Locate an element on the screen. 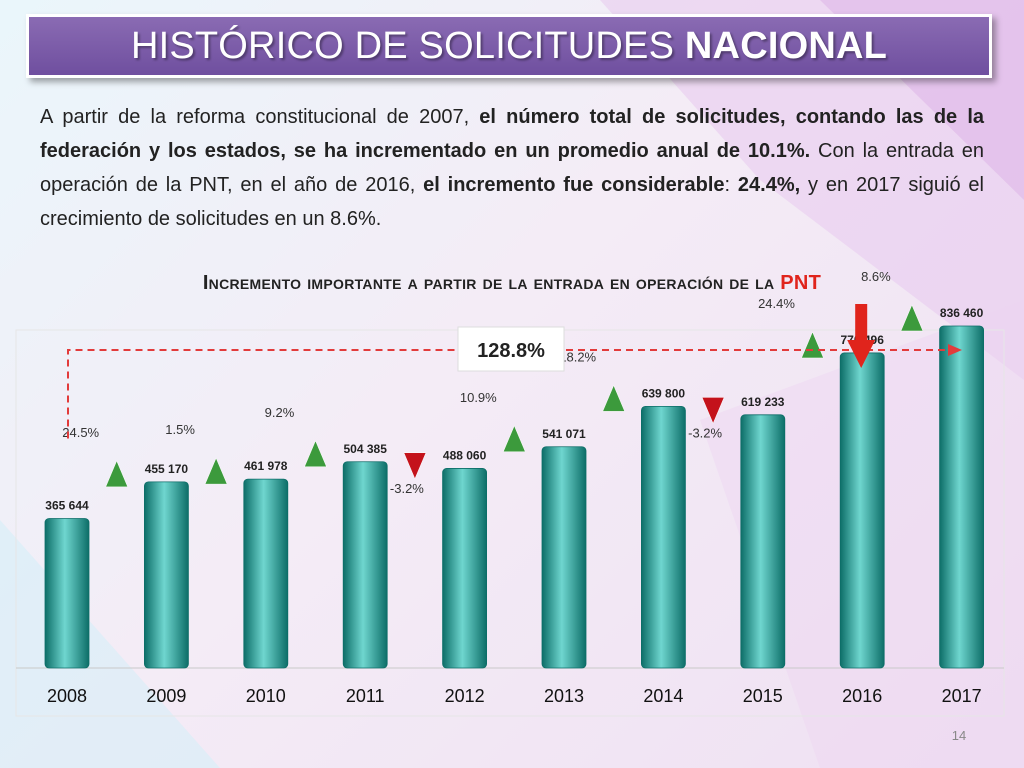 The image size is (1024, 768). intro-text-3: : is located at coordinates (731, 185).